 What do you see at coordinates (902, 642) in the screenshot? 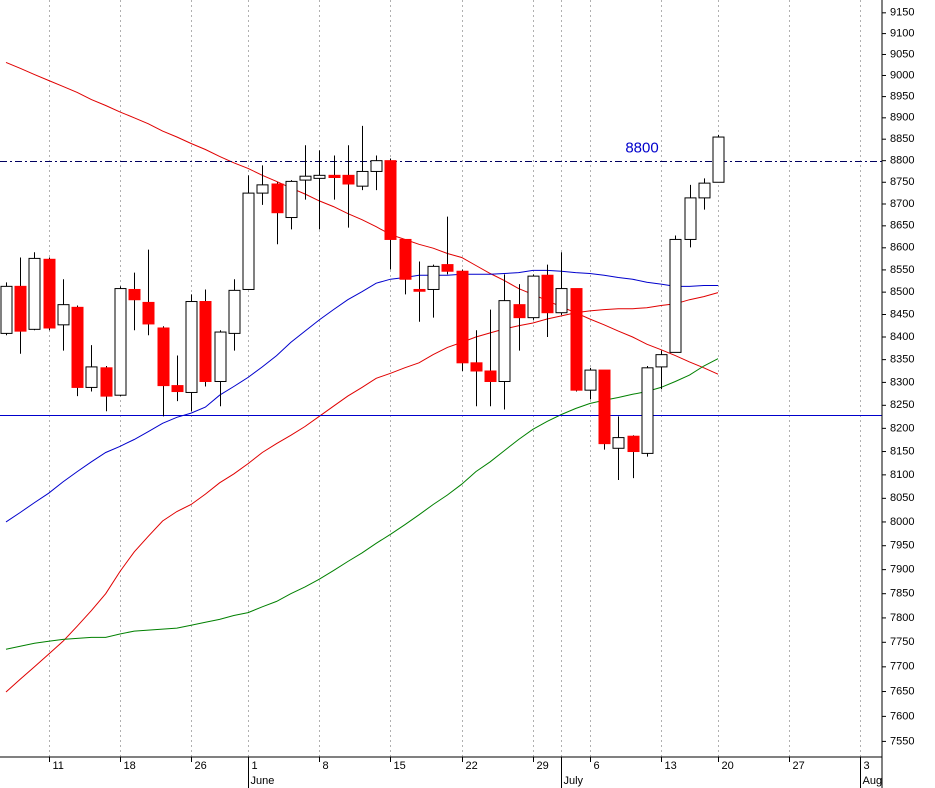
I see `y-tick-label: 7750` at bounding box center [902, 642].